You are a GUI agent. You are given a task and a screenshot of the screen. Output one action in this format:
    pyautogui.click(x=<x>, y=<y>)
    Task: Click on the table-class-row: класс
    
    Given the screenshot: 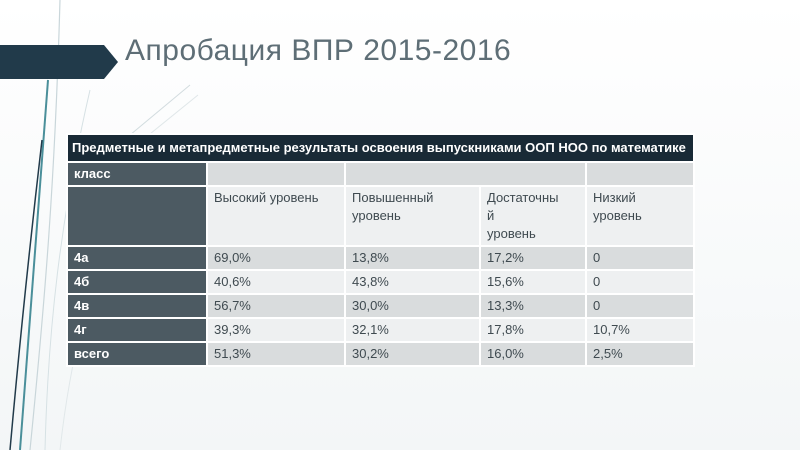 What is the action you would take?
    pyautogui.click(x=381, y=174)
    